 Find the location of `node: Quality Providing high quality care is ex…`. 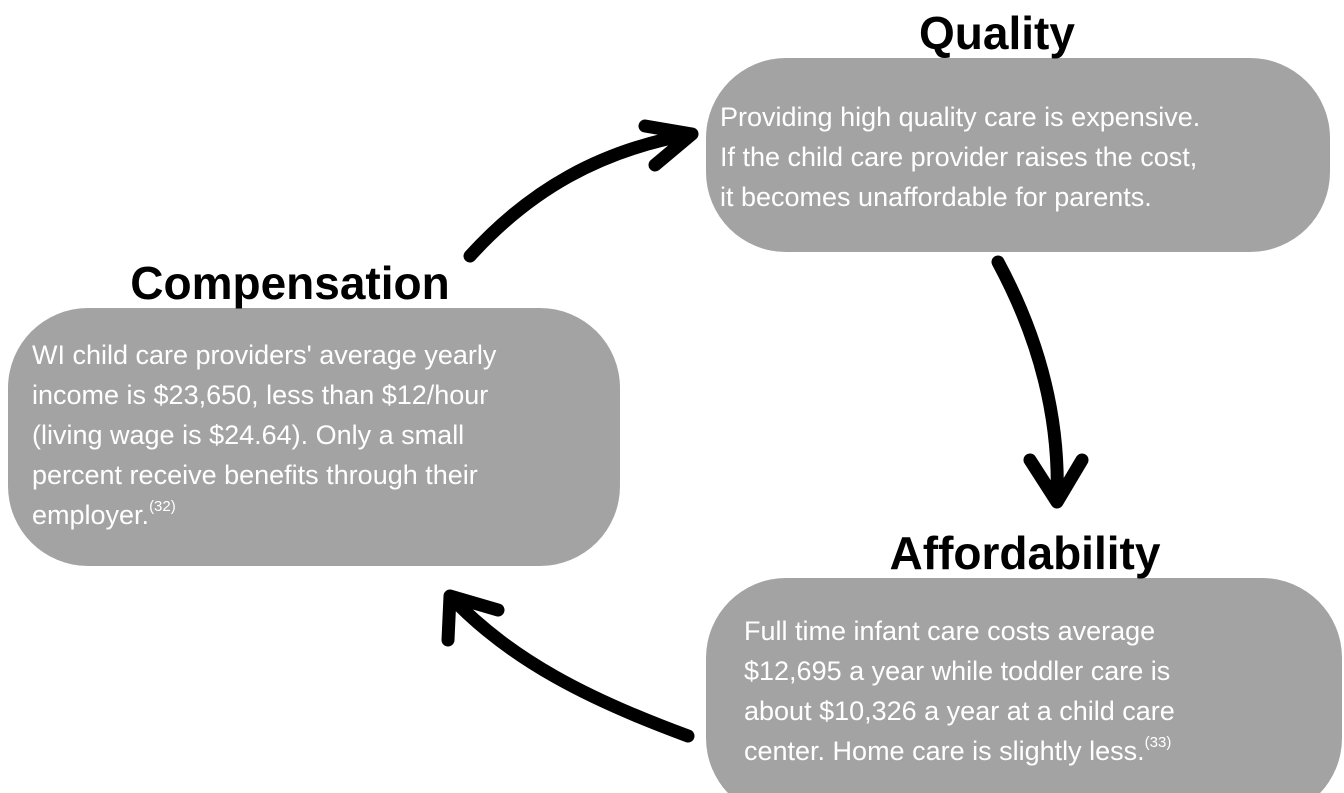

node: Quality Providing high quality care is ex… is located at coordinates (1018, 129).